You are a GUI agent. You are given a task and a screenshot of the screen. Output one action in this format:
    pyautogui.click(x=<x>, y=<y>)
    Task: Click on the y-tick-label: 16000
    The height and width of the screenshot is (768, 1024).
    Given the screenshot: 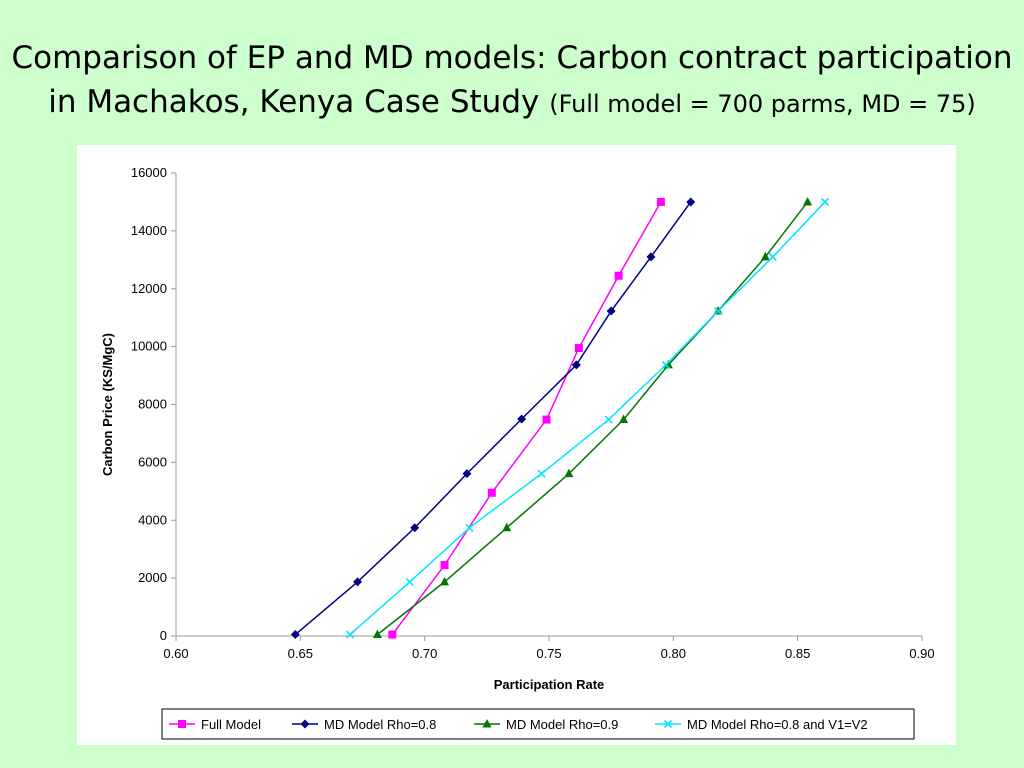 What is the action you would take?
    pyautogui.click(x=149, y=172)
    